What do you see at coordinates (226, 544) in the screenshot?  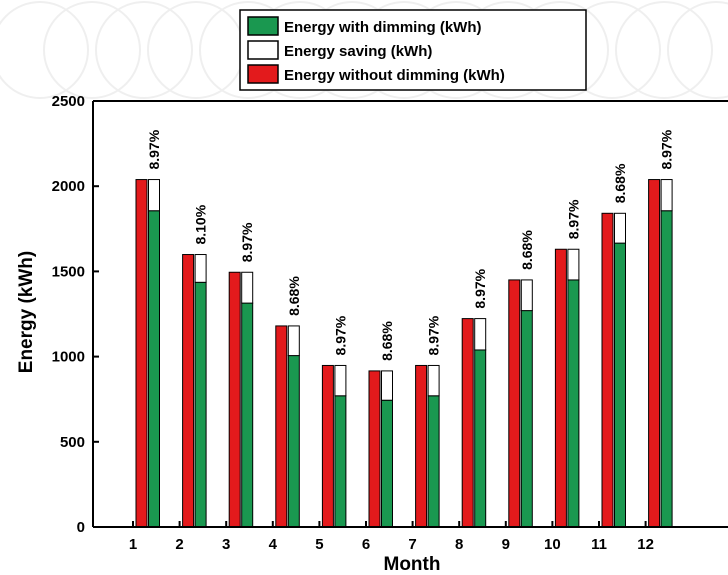 I see `x-tick-label: 3` at bounding box center [226, 544].